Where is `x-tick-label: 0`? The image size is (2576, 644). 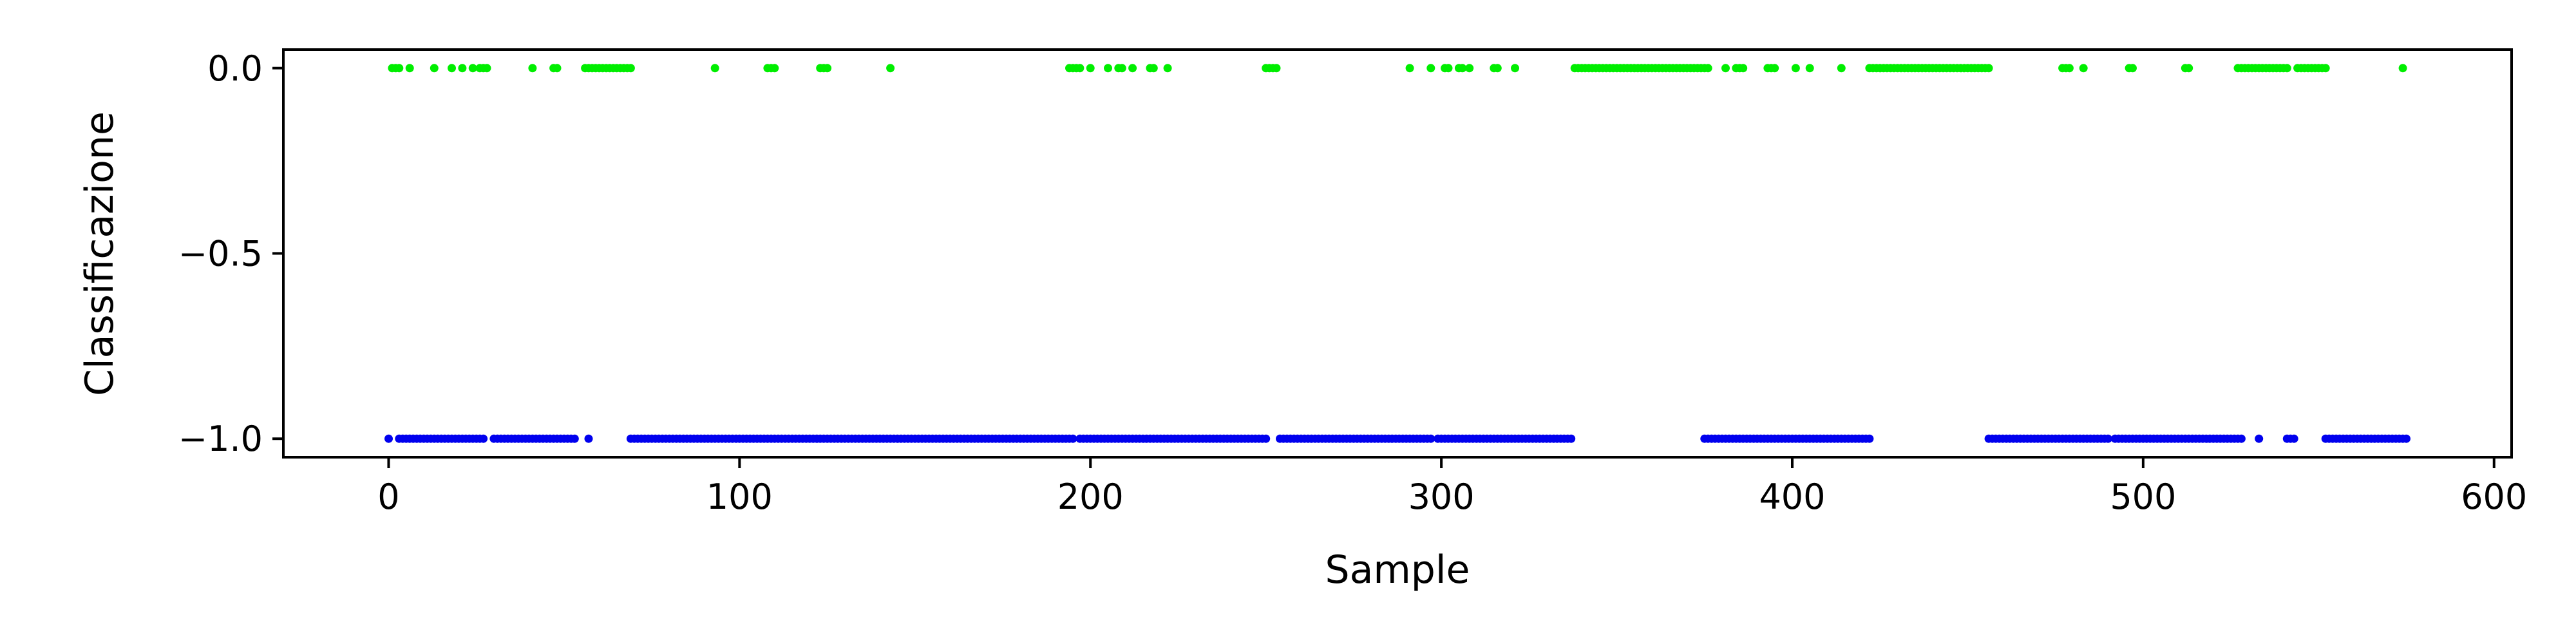
x-tick-label: 0 is located at coordinates (388, 497).